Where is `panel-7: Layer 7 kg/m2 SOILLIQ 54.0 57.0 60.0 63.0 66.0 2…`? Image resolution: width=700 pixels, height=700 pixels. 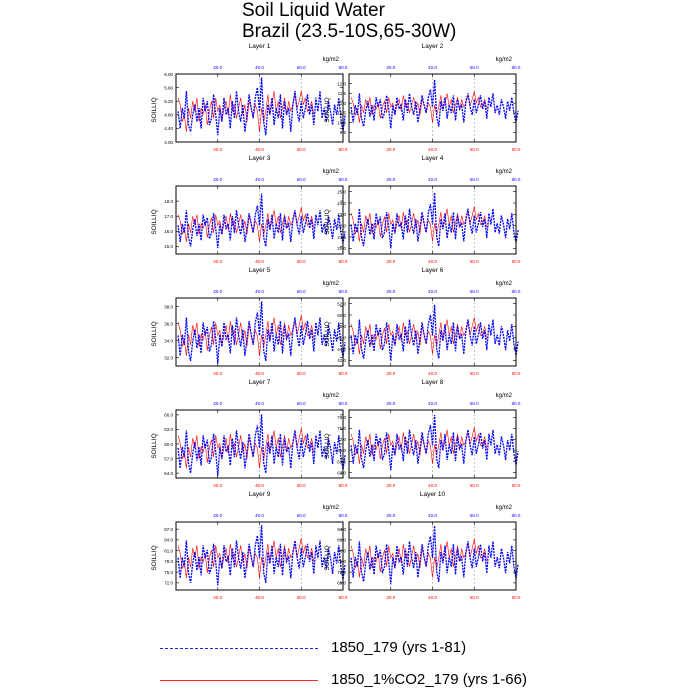 panel-7: Layer 7 kg/m2 SOILLIQ 54.0 57.0 60.0 63.0 66.0 2… is located at coordinates (249, 433).